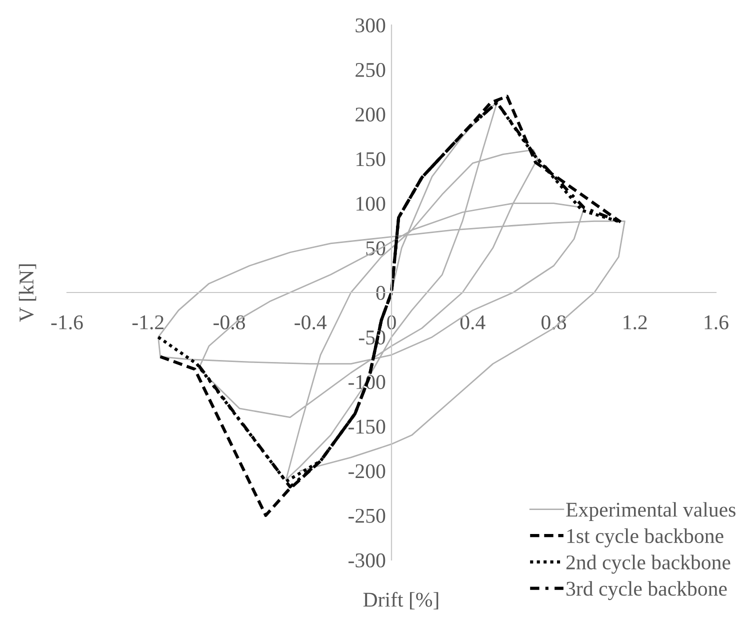  Describe the element at coordinates (371, 70) in the screenshot. I see `y-tick-label: 250` at that location.